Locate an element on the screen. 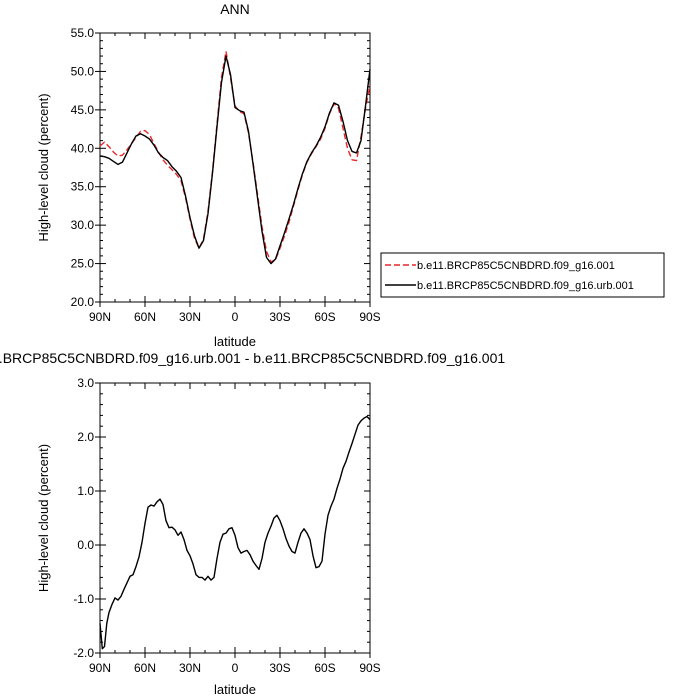 Image resolution: width=700 pixels, height=700 pixels. y-tick-label: 40.0 is located at coordinates (83, 148).